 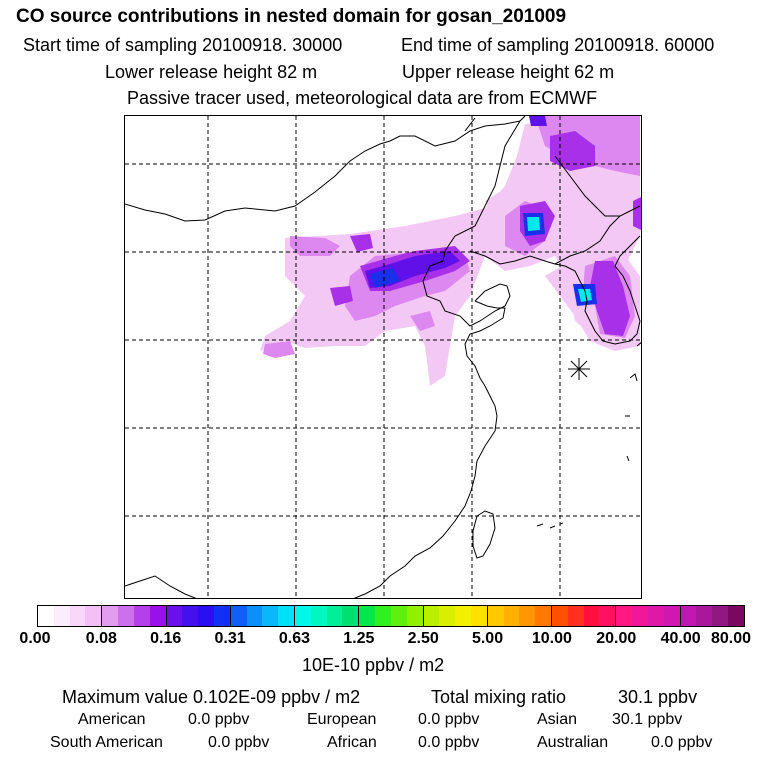 What do you see at coordinates (471, 223) in the screenshot?
I see `coastline-bohai` at bounding box center [471, 223].